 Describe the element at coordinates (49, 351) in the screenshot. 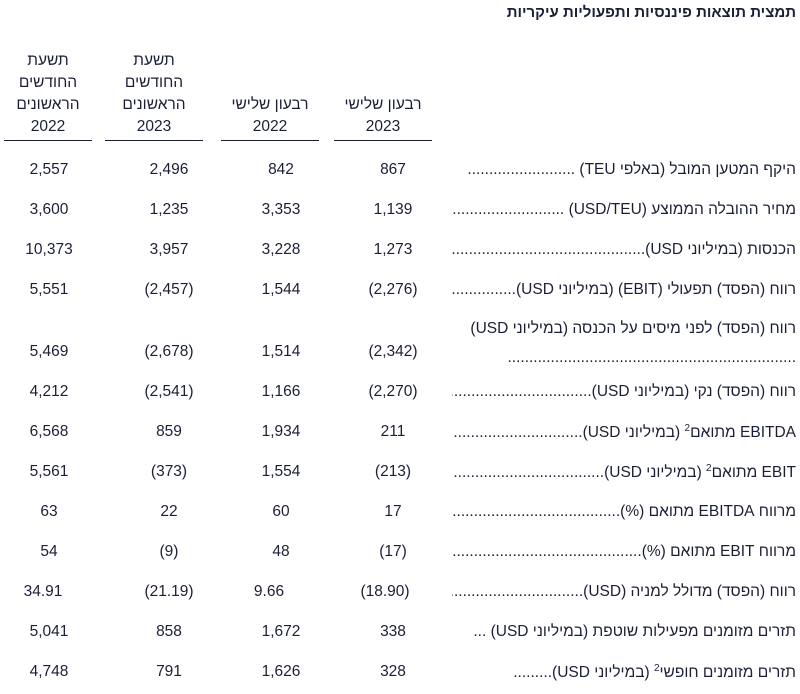

I see `value-9m-2022: 5,469` at that location.